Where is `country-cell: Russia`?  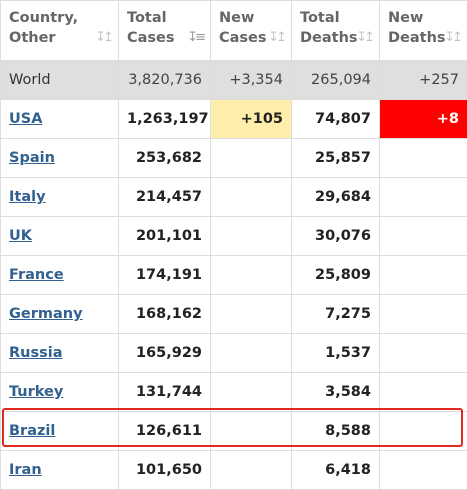 country-cell: Russia is located at coordinates (60, 353).